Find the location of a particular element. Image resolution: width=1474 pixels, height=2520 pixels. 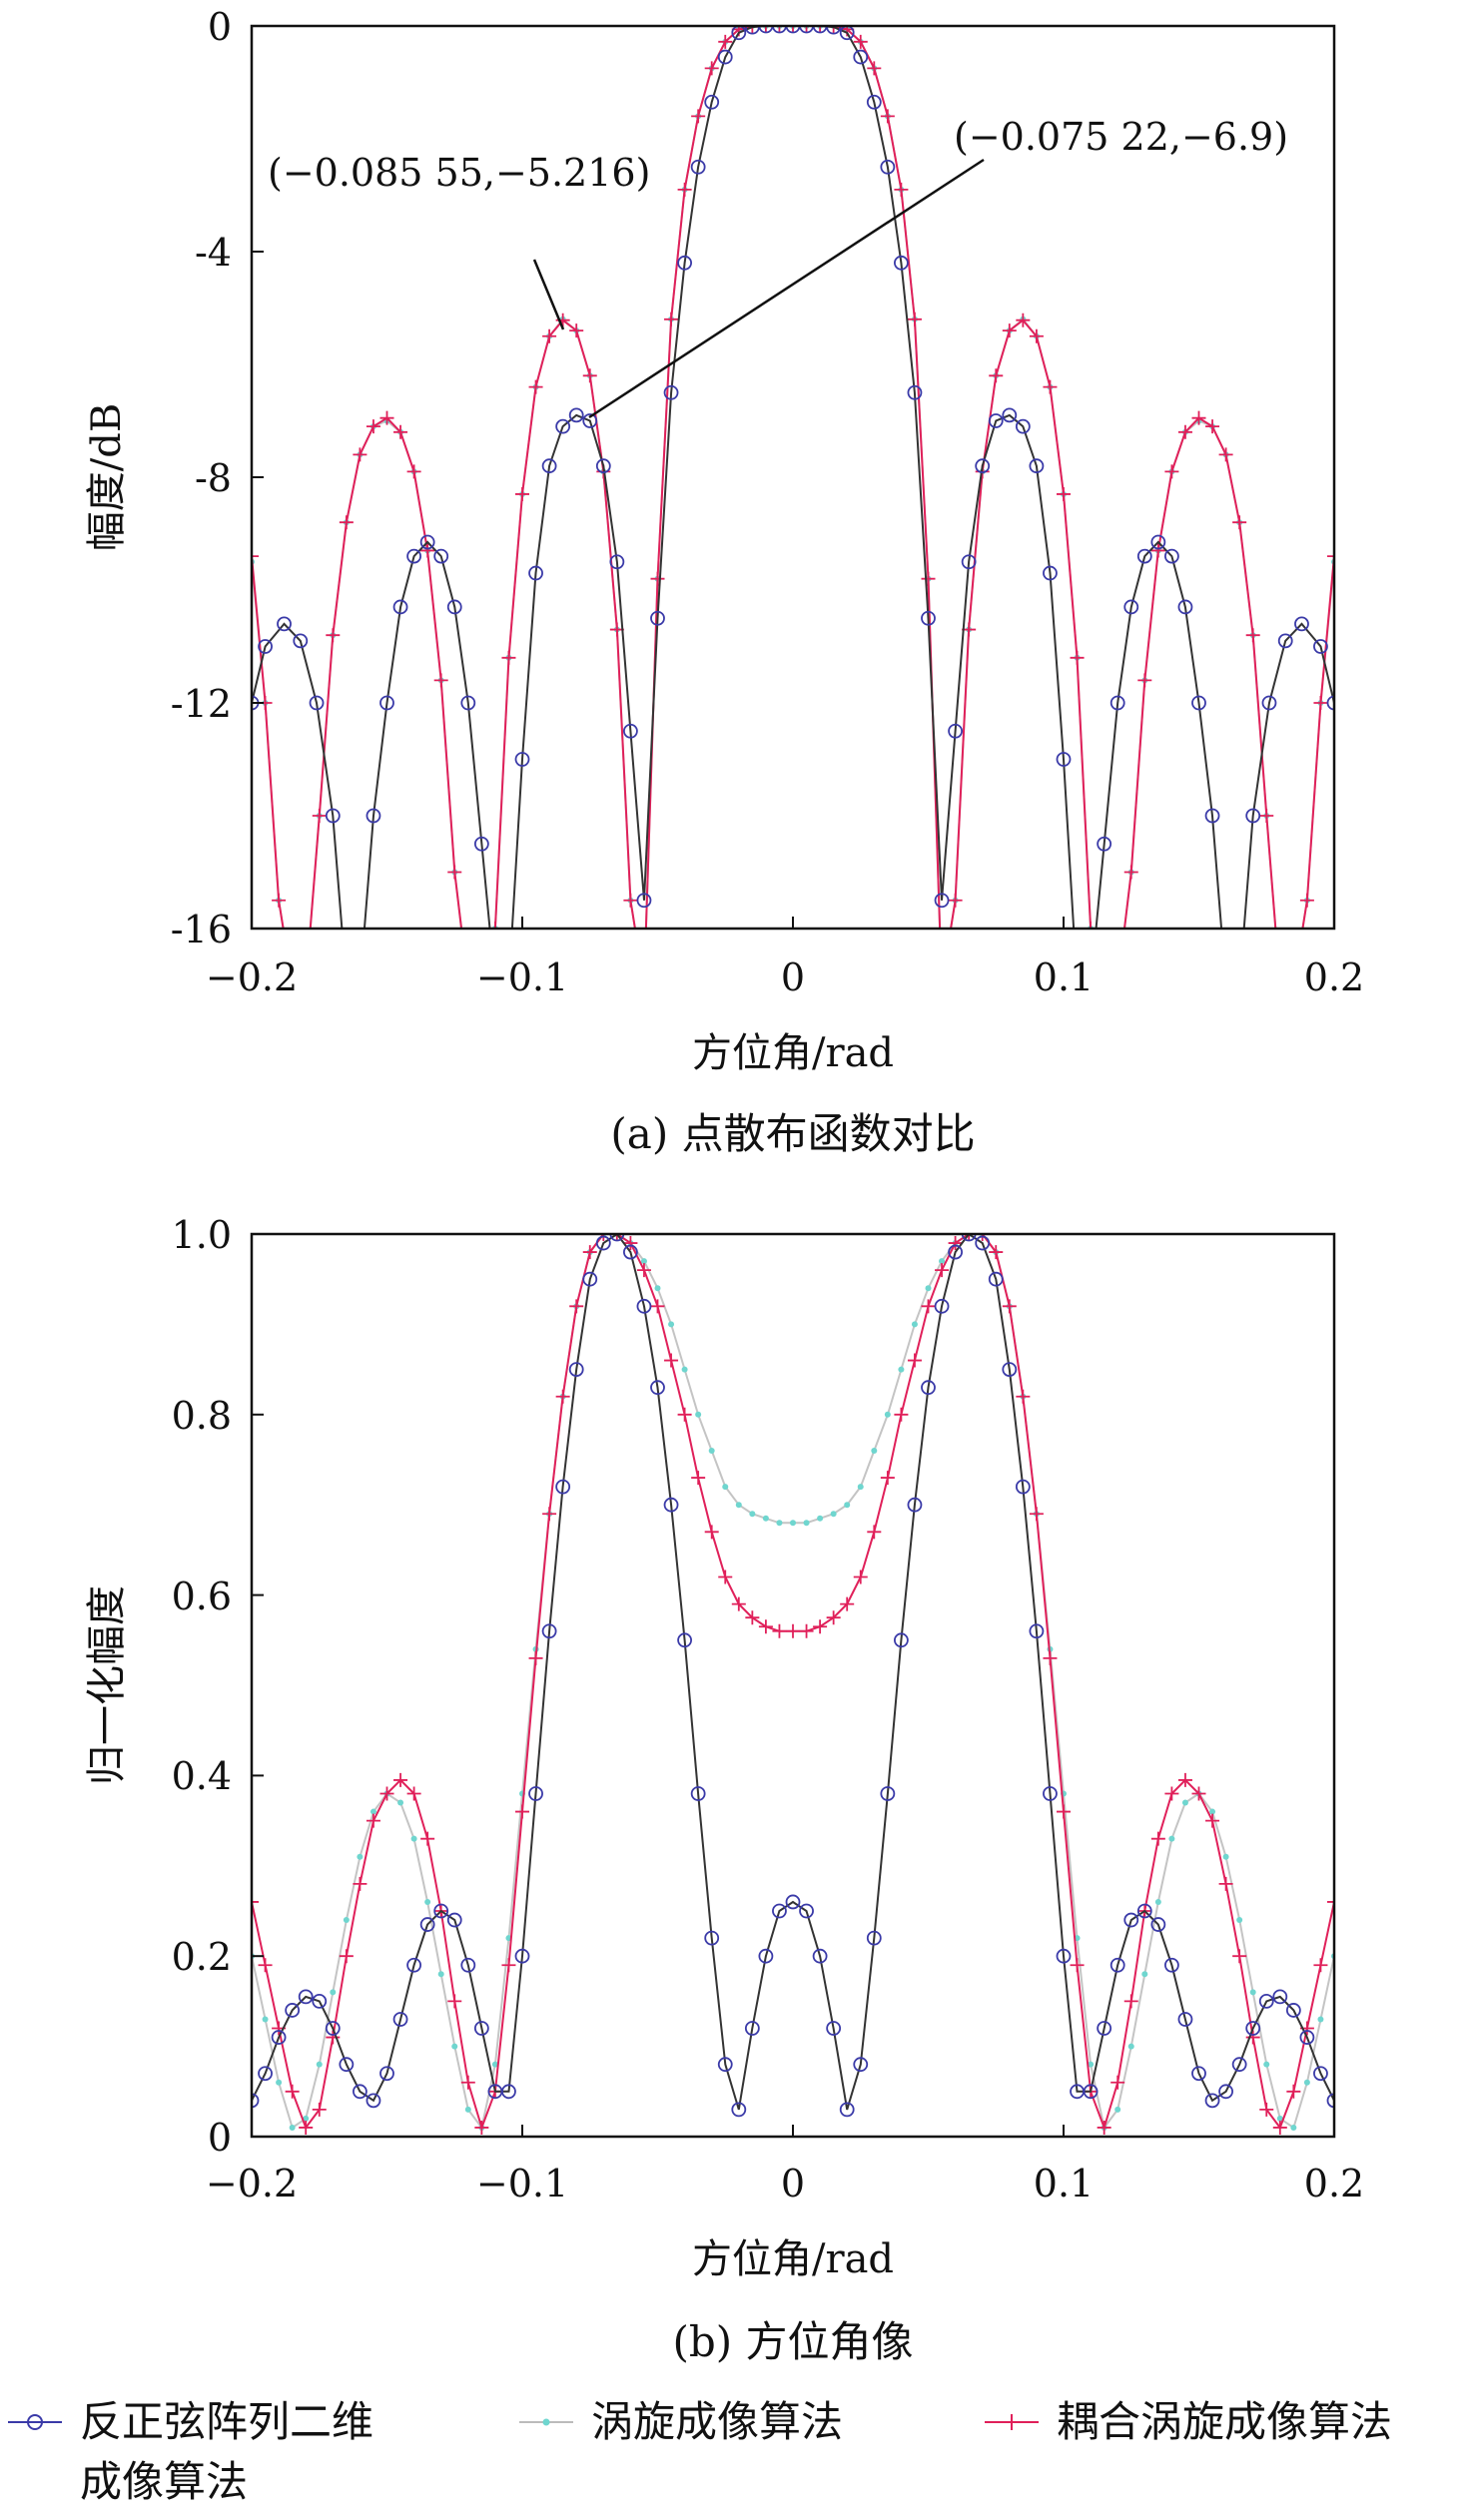

chart-a-ytick-0: 0 is located at coordinates (220, 27).